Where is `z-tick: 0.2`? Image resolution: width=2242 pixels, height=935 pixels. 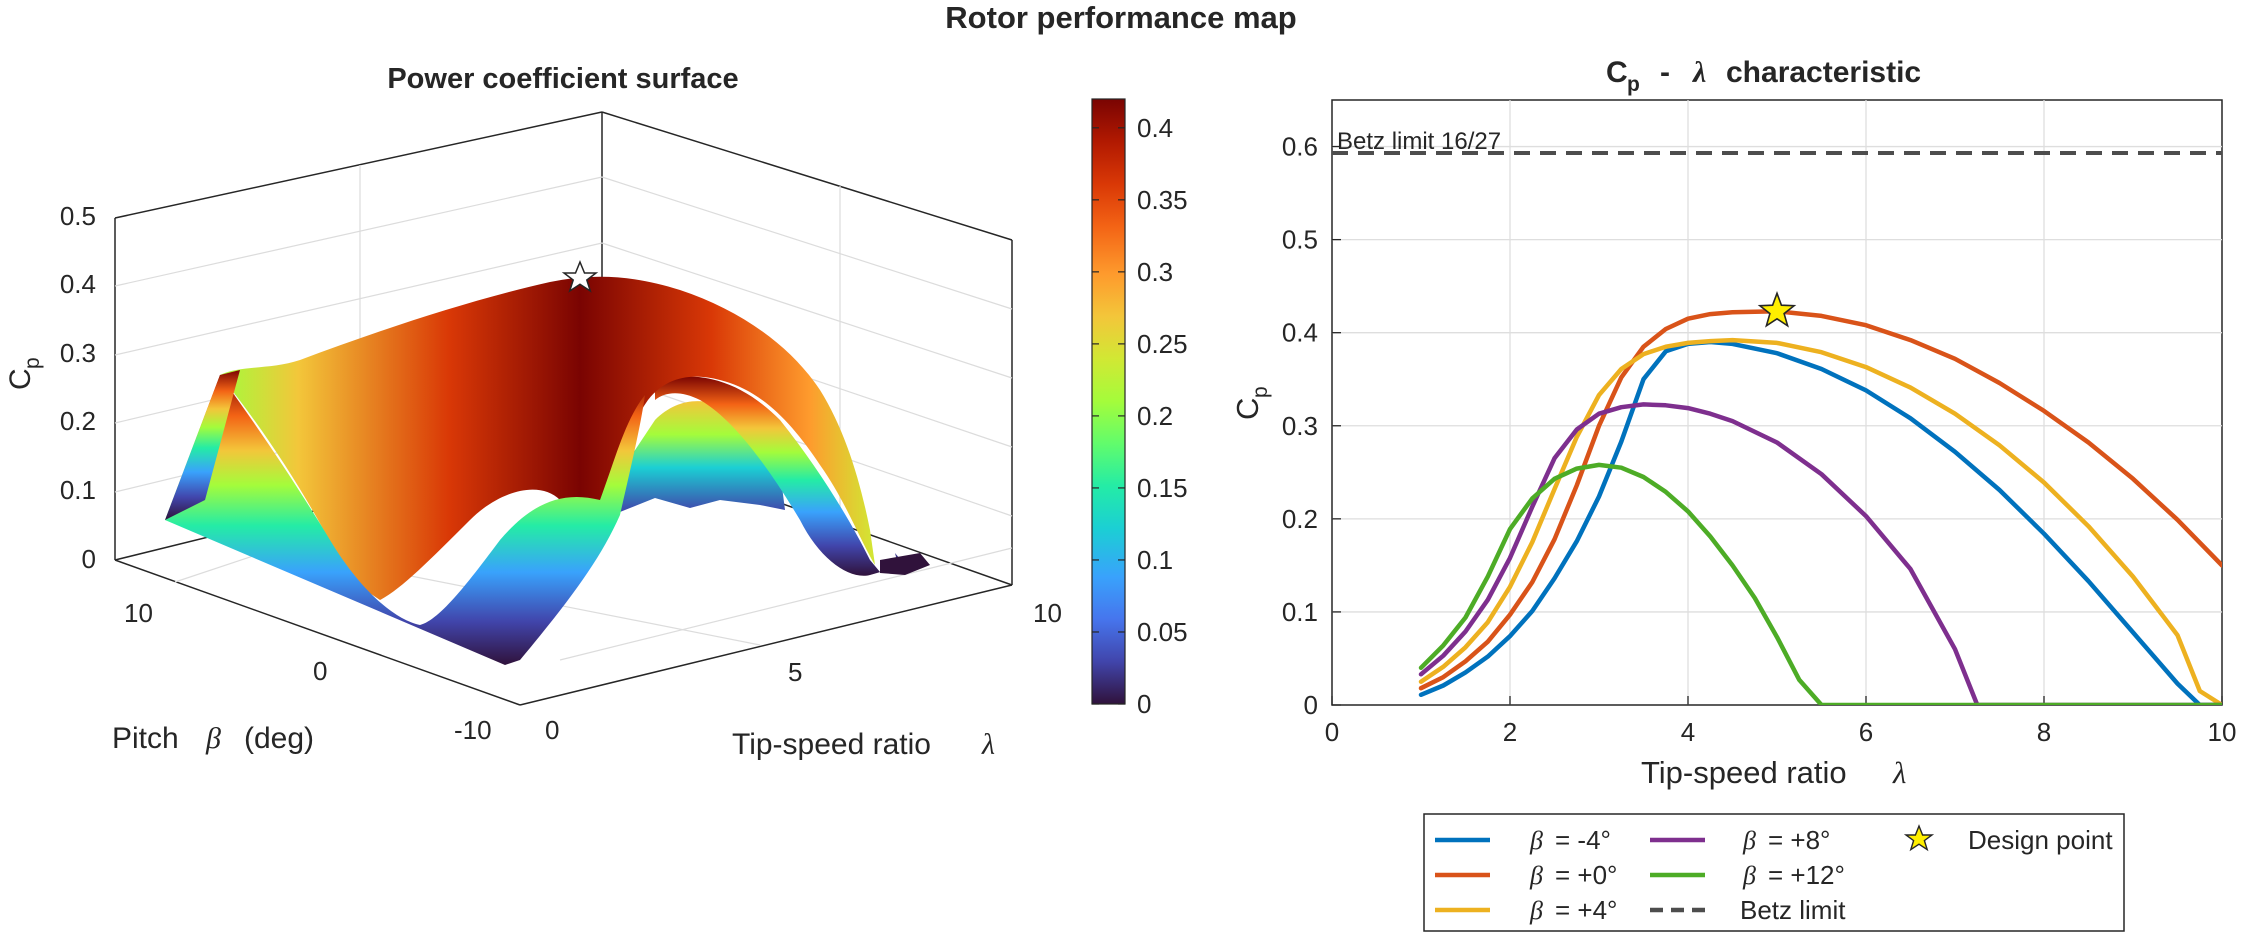
z-tick: 0.2 is located at coordinates (78, 421).